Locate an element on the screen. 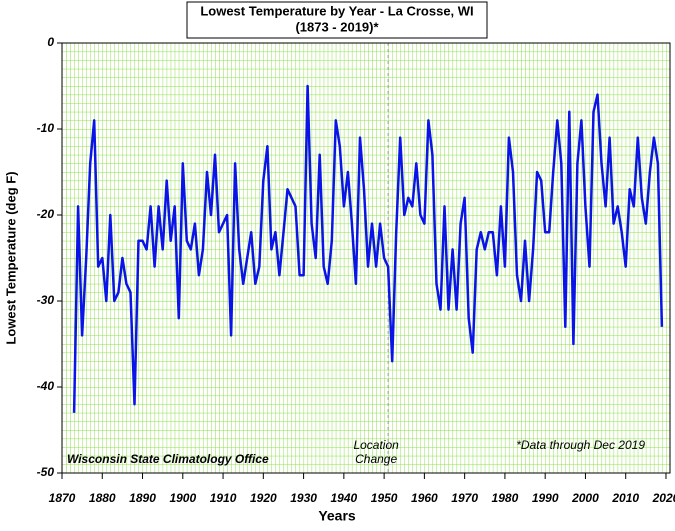 This screenshot has height=531, width=675. y-tick-label: 0 is located at coordinates (50, 42).